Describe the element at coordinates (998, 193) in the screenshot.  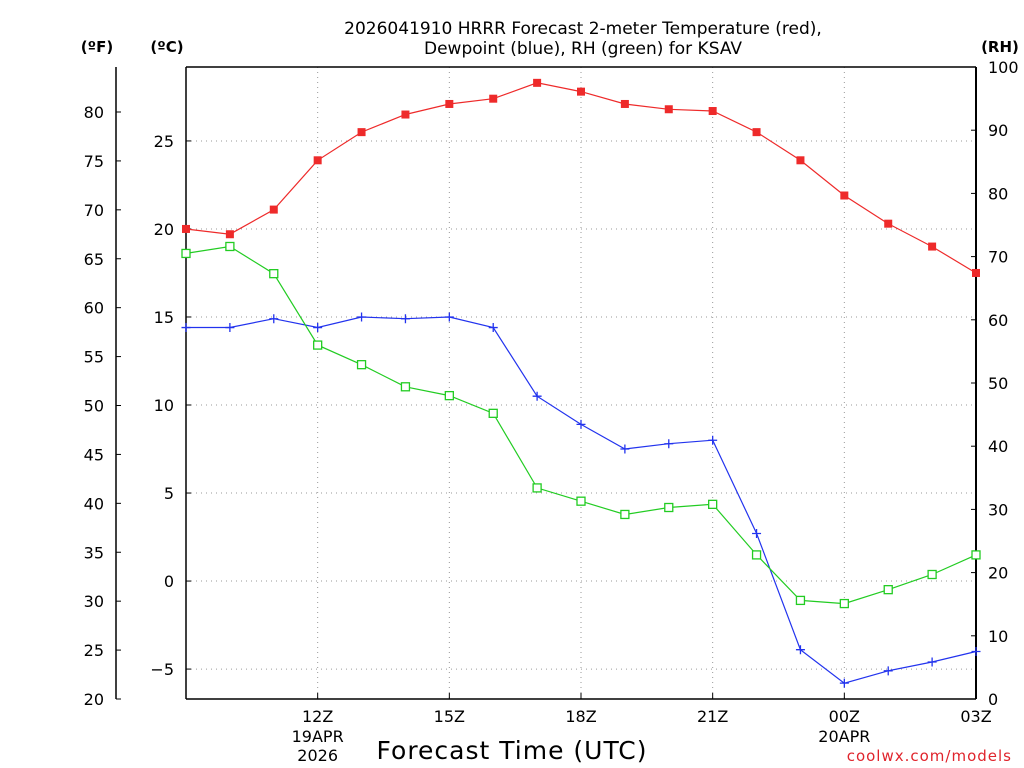
I see `rh-tick-label: 80` at that location.